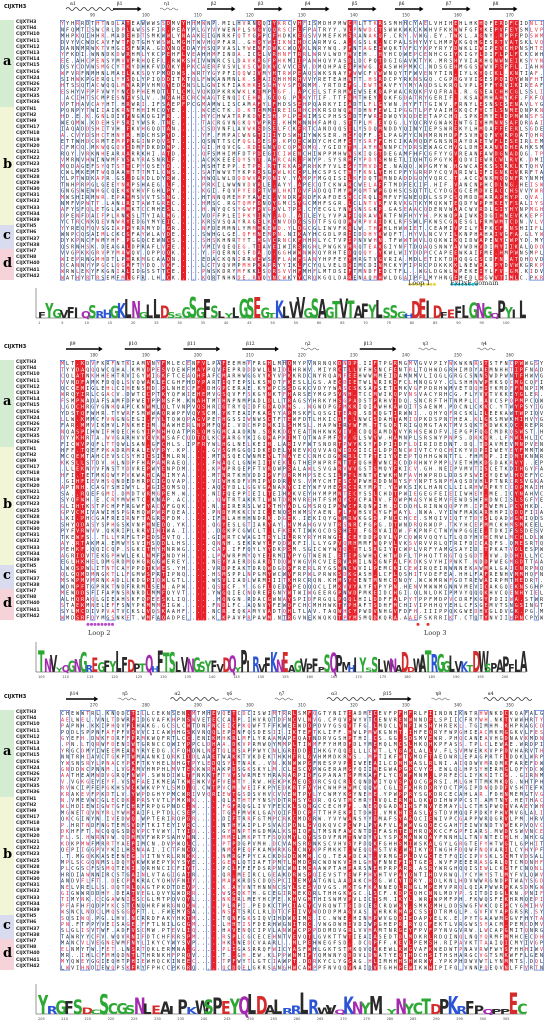 This screenshot has height=1027, width=550. What do you see at coordinates (38, 505) in the screenshot?
I see `sequence-name: ClJXTH23` at bounding box center [38, 505].